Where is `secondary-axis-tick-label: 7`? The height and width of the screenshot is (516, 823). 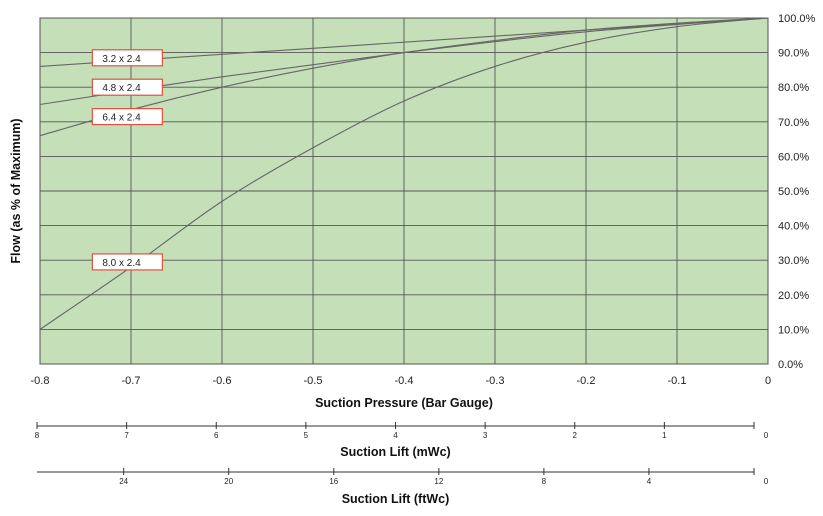 secondary-axis-tick-label: 7 is located at coordinates (126, 435).